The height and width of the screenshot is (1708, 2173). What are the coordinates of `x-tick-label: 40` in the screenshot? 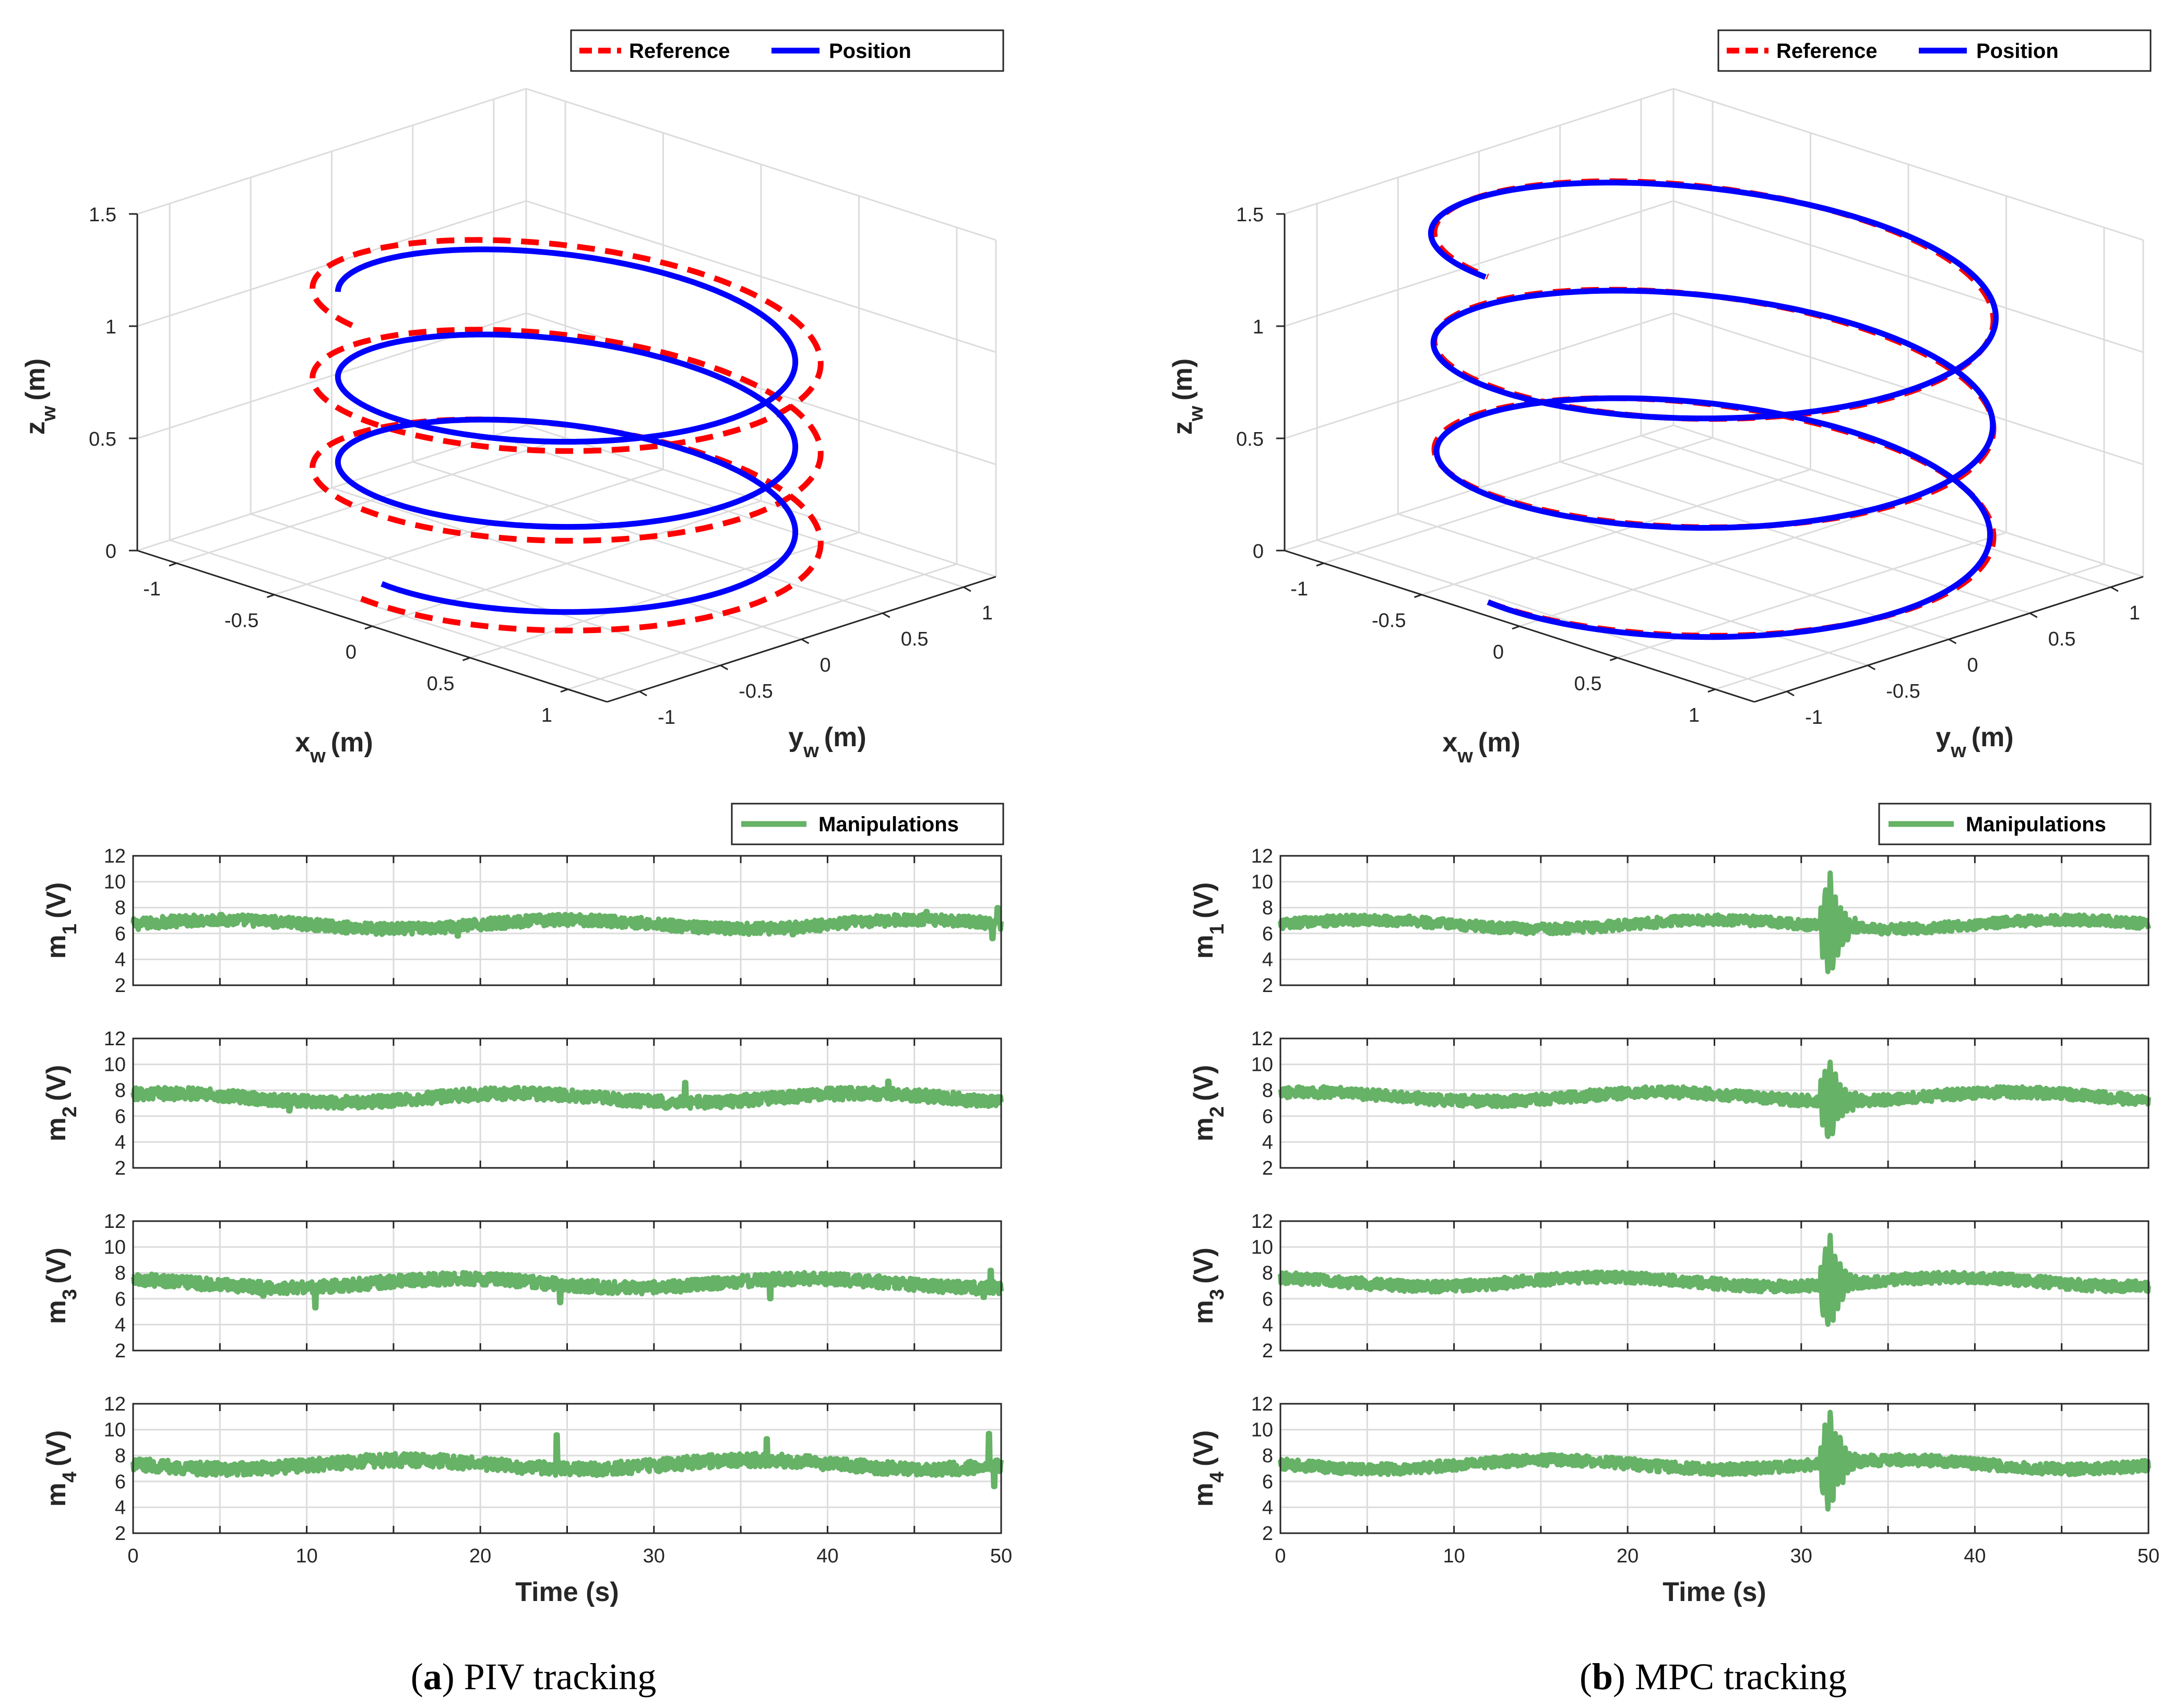 It's located at (1975, 1556).